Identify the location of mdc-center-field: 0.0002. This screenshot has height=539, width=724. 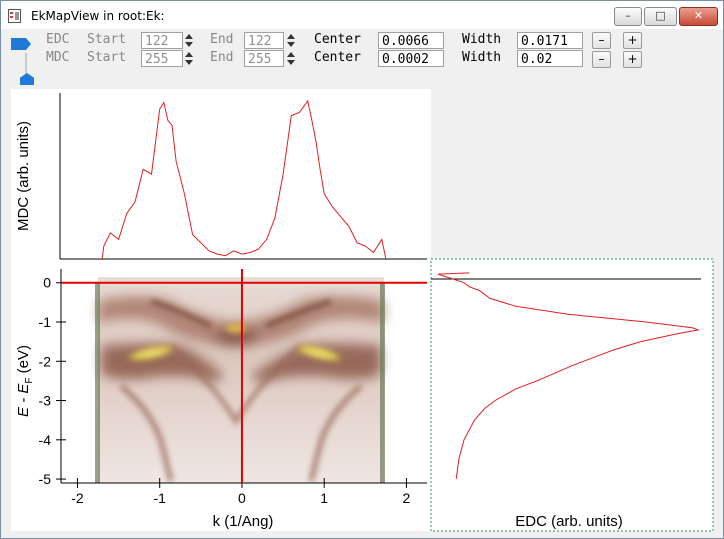
(411, 58).